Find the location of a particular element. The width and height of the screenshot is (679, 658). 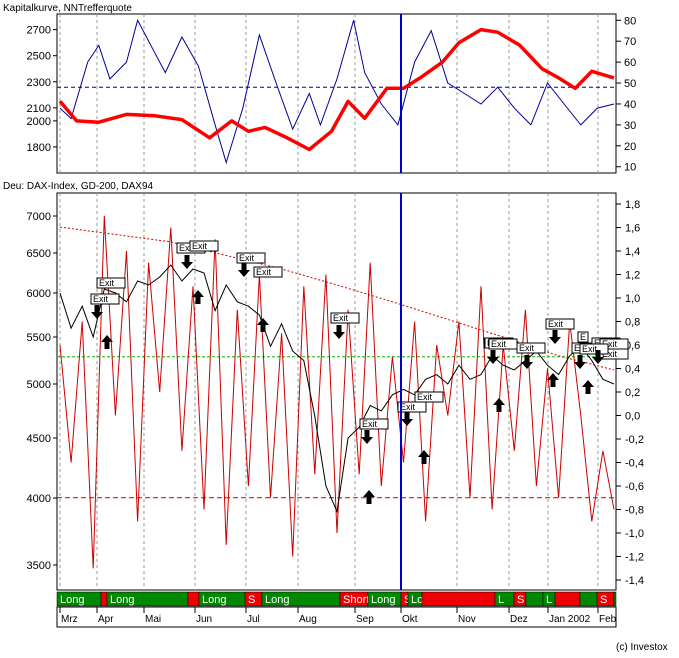

bottom-right-tick-label: 0,2 is located at coordinates (632, 393).